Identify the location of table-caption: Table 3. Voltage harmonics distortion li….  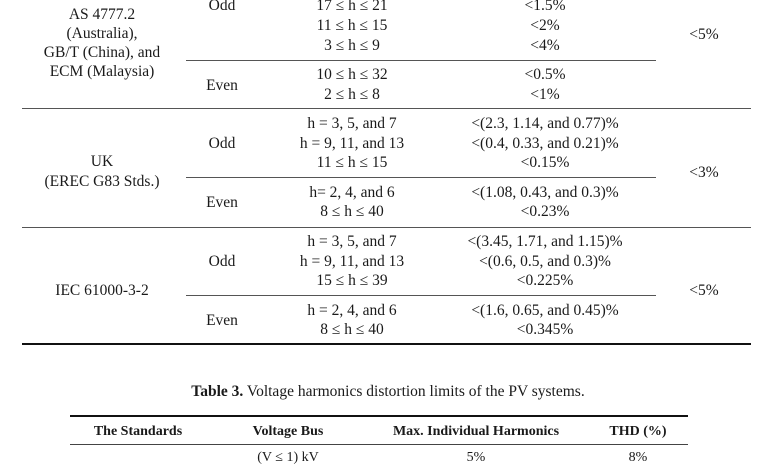
(388, 392).